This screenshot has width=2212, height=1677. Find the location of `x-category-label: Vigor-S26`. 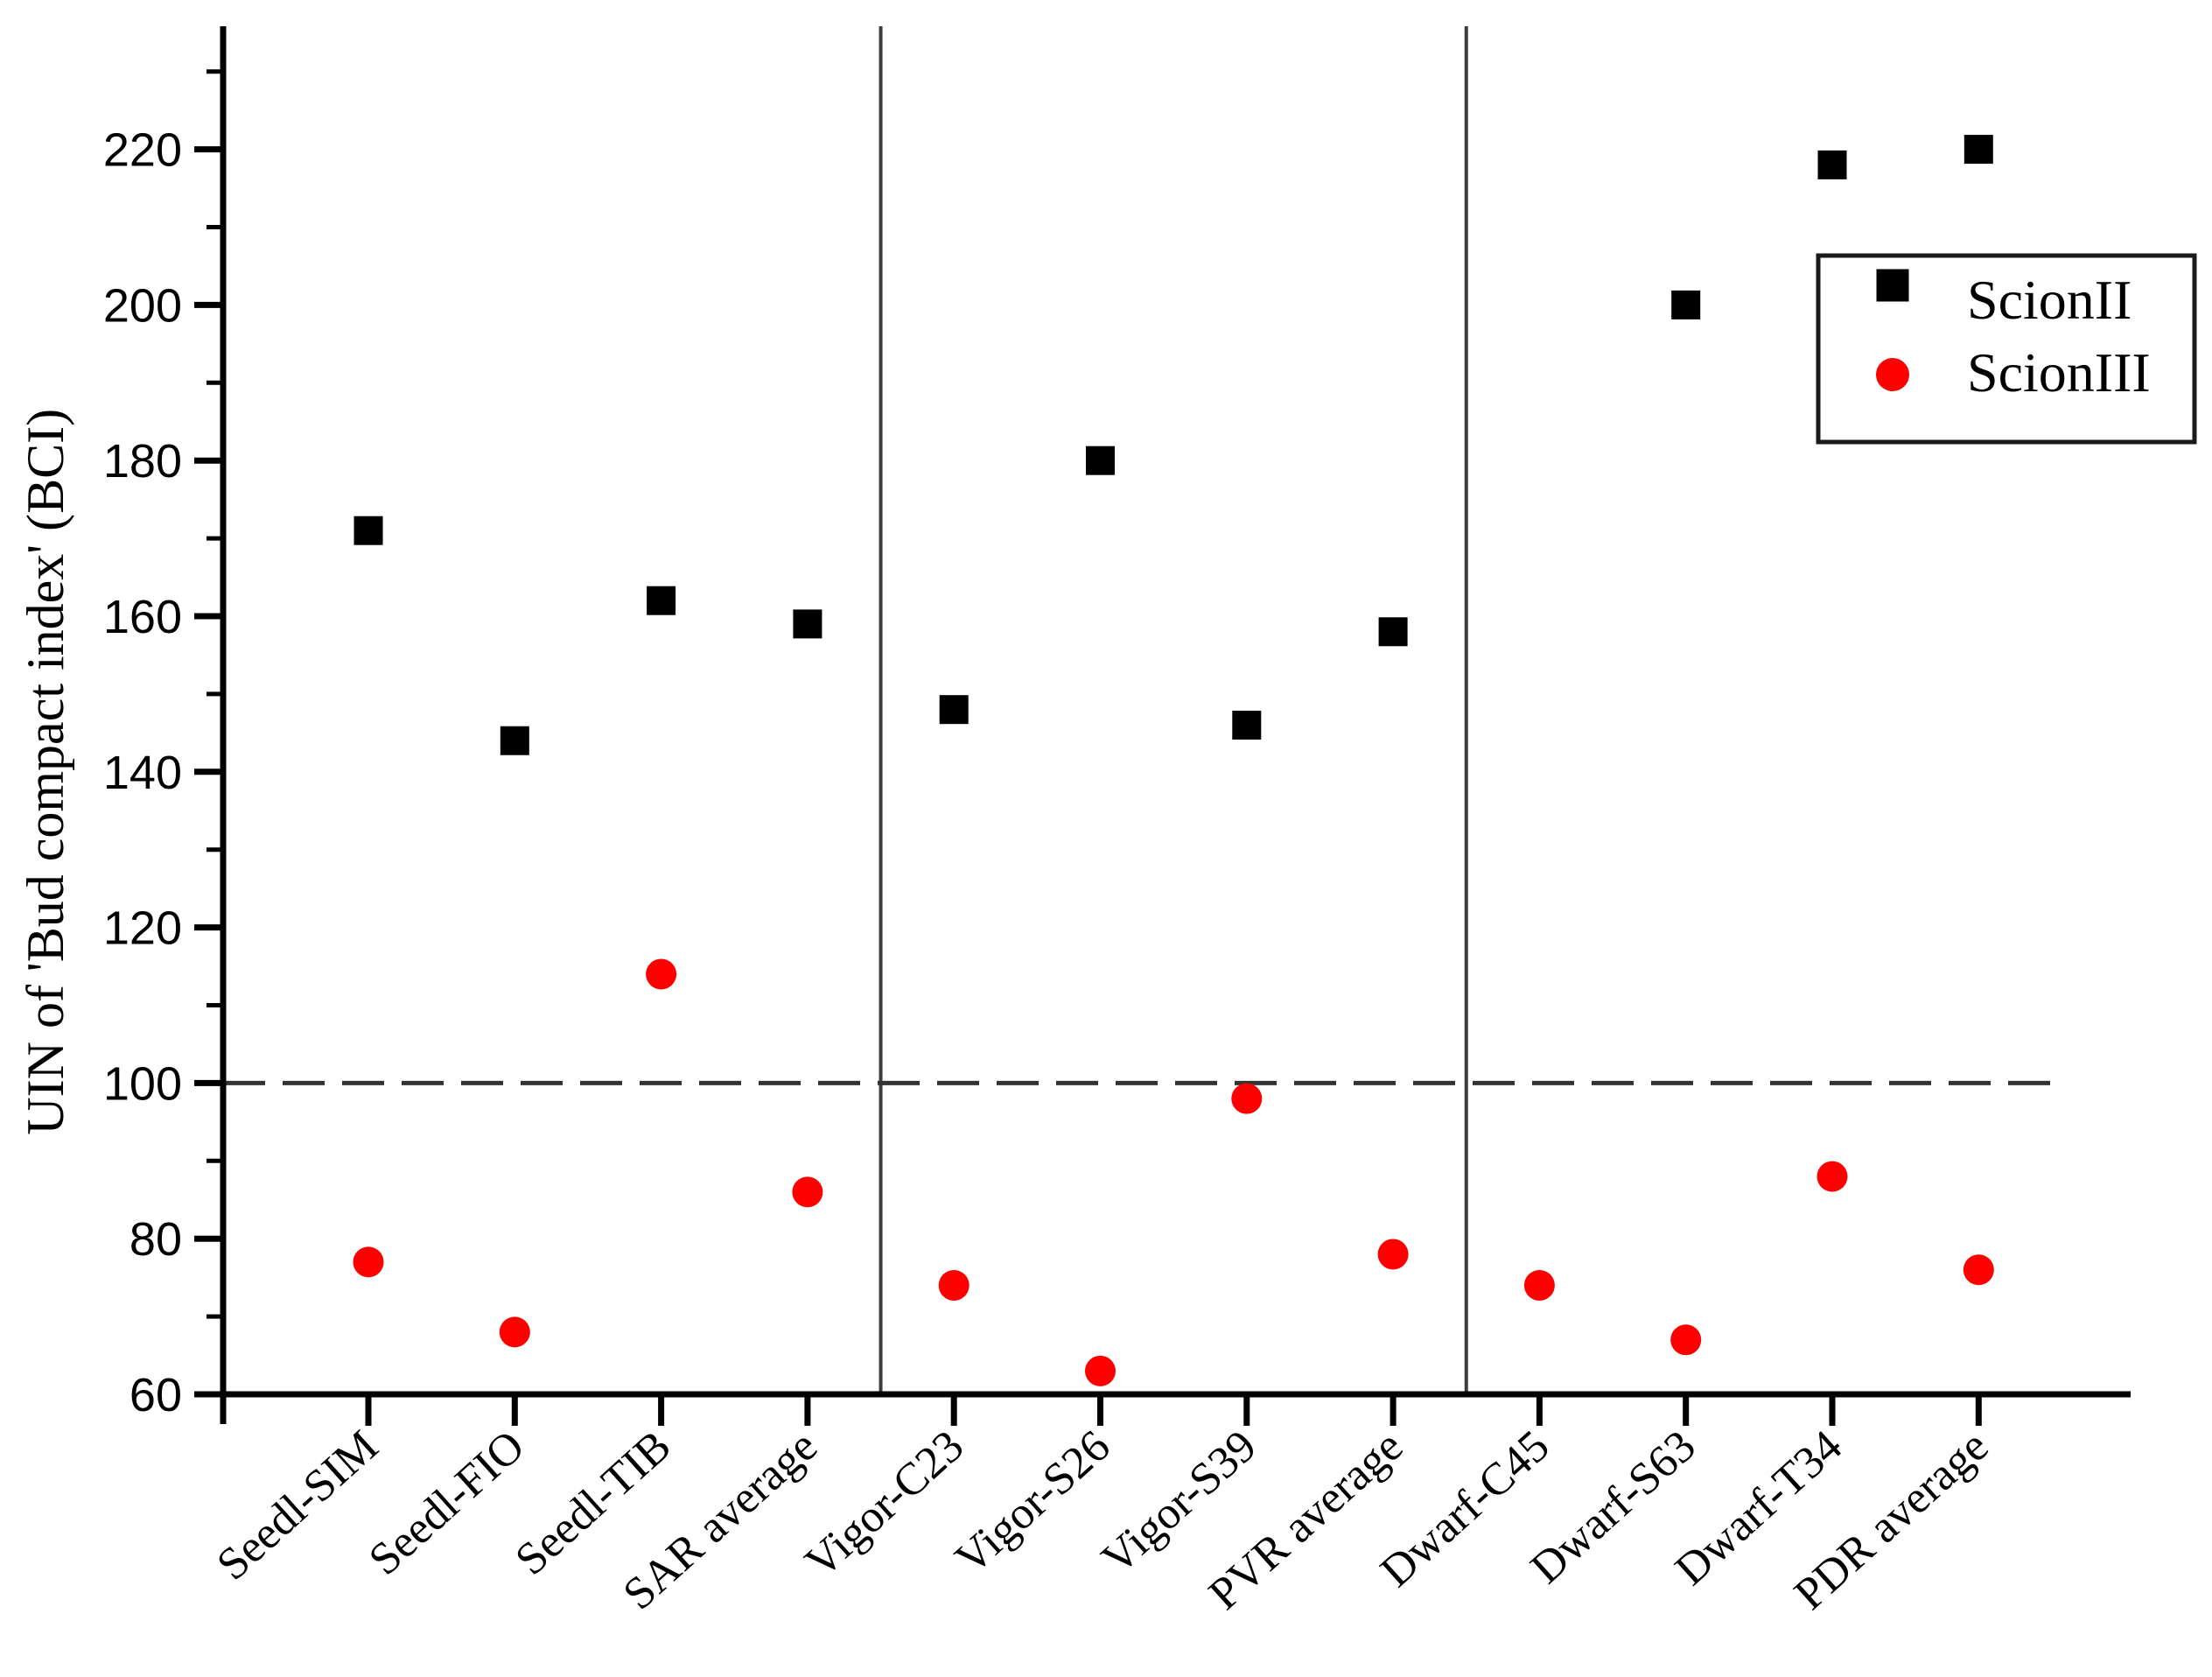

x-category-label: Vigor-S26 is located at coordinates (1032, 1503).